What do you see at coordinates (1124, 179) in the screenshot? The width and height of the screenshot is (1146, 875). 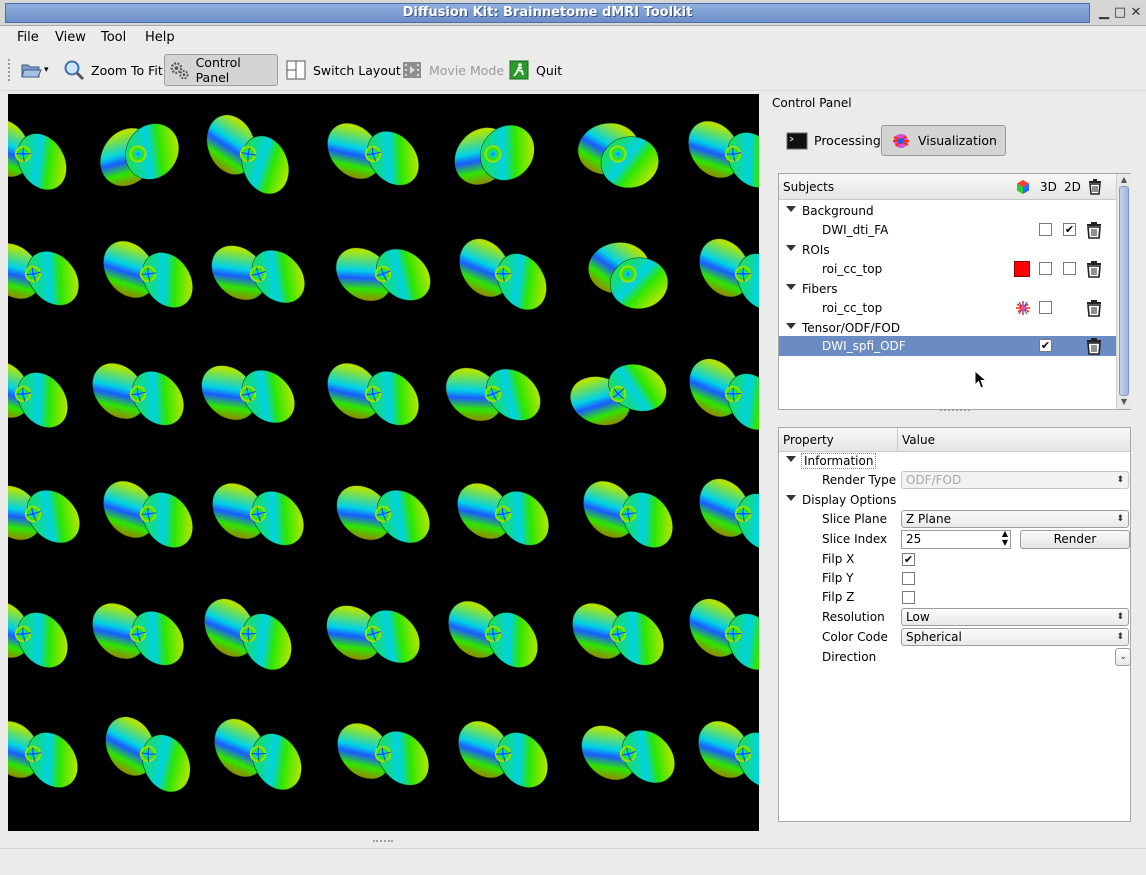 I see `scroll-up-icon: ▲` at bounding box center [1124, 179].